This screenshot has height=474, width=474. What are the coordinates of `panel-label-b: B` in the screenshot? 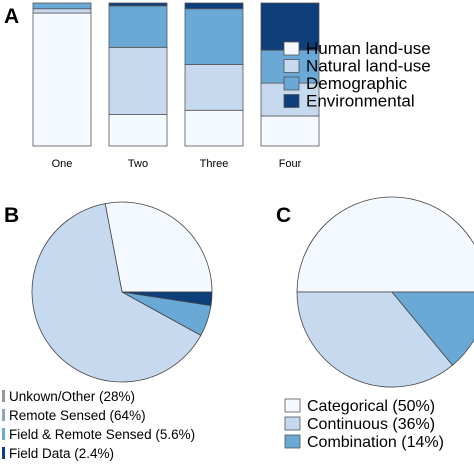 It's located at (11, 215).